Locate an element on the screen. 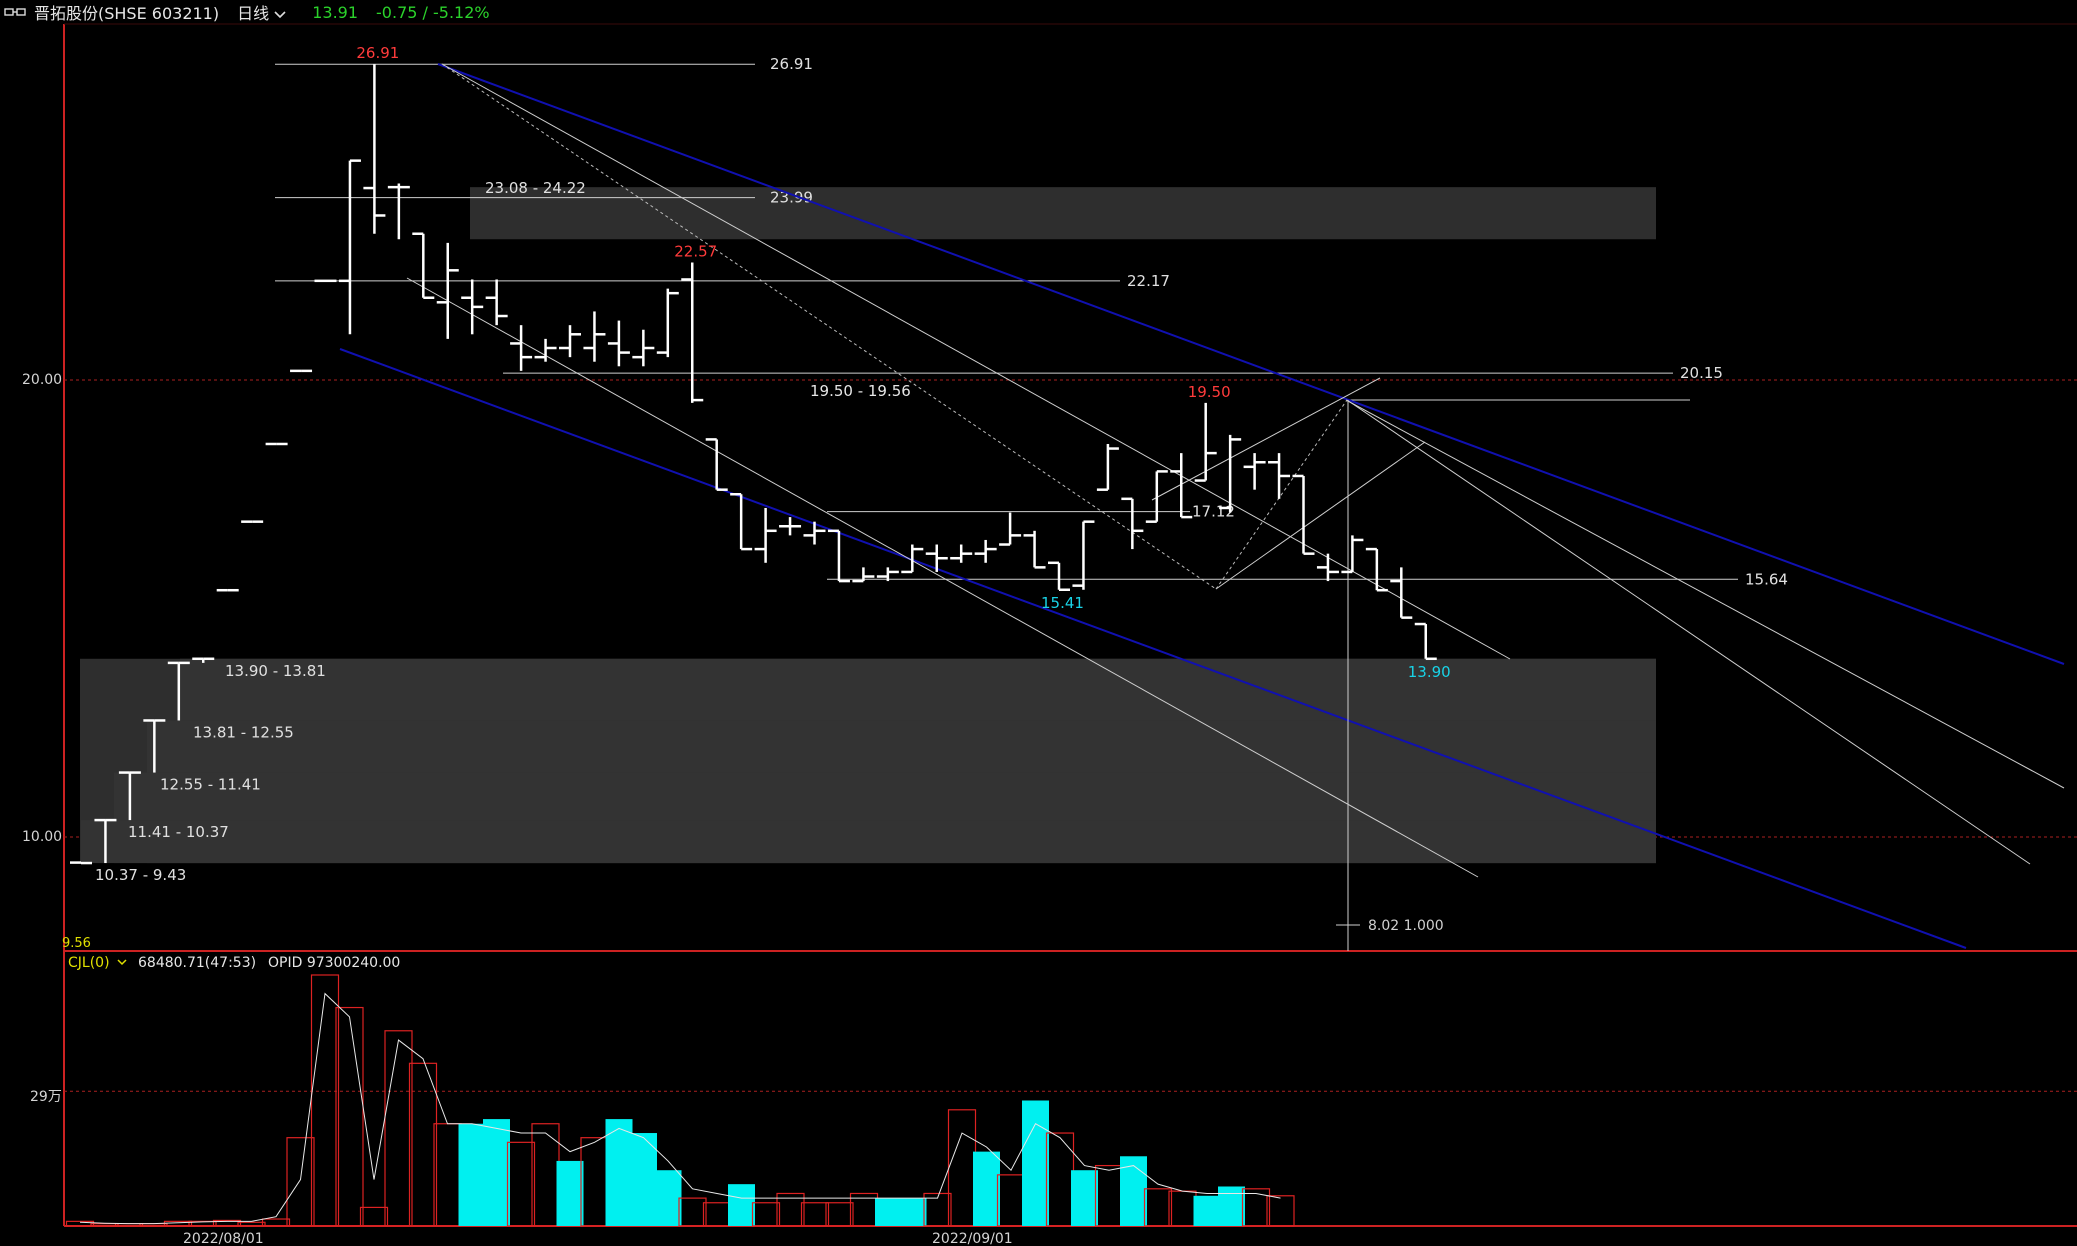 The height and width of the screenshot is (1246, 2077). step-range-label: 11.41 - 10.37 is located at coordinates (178, 832).